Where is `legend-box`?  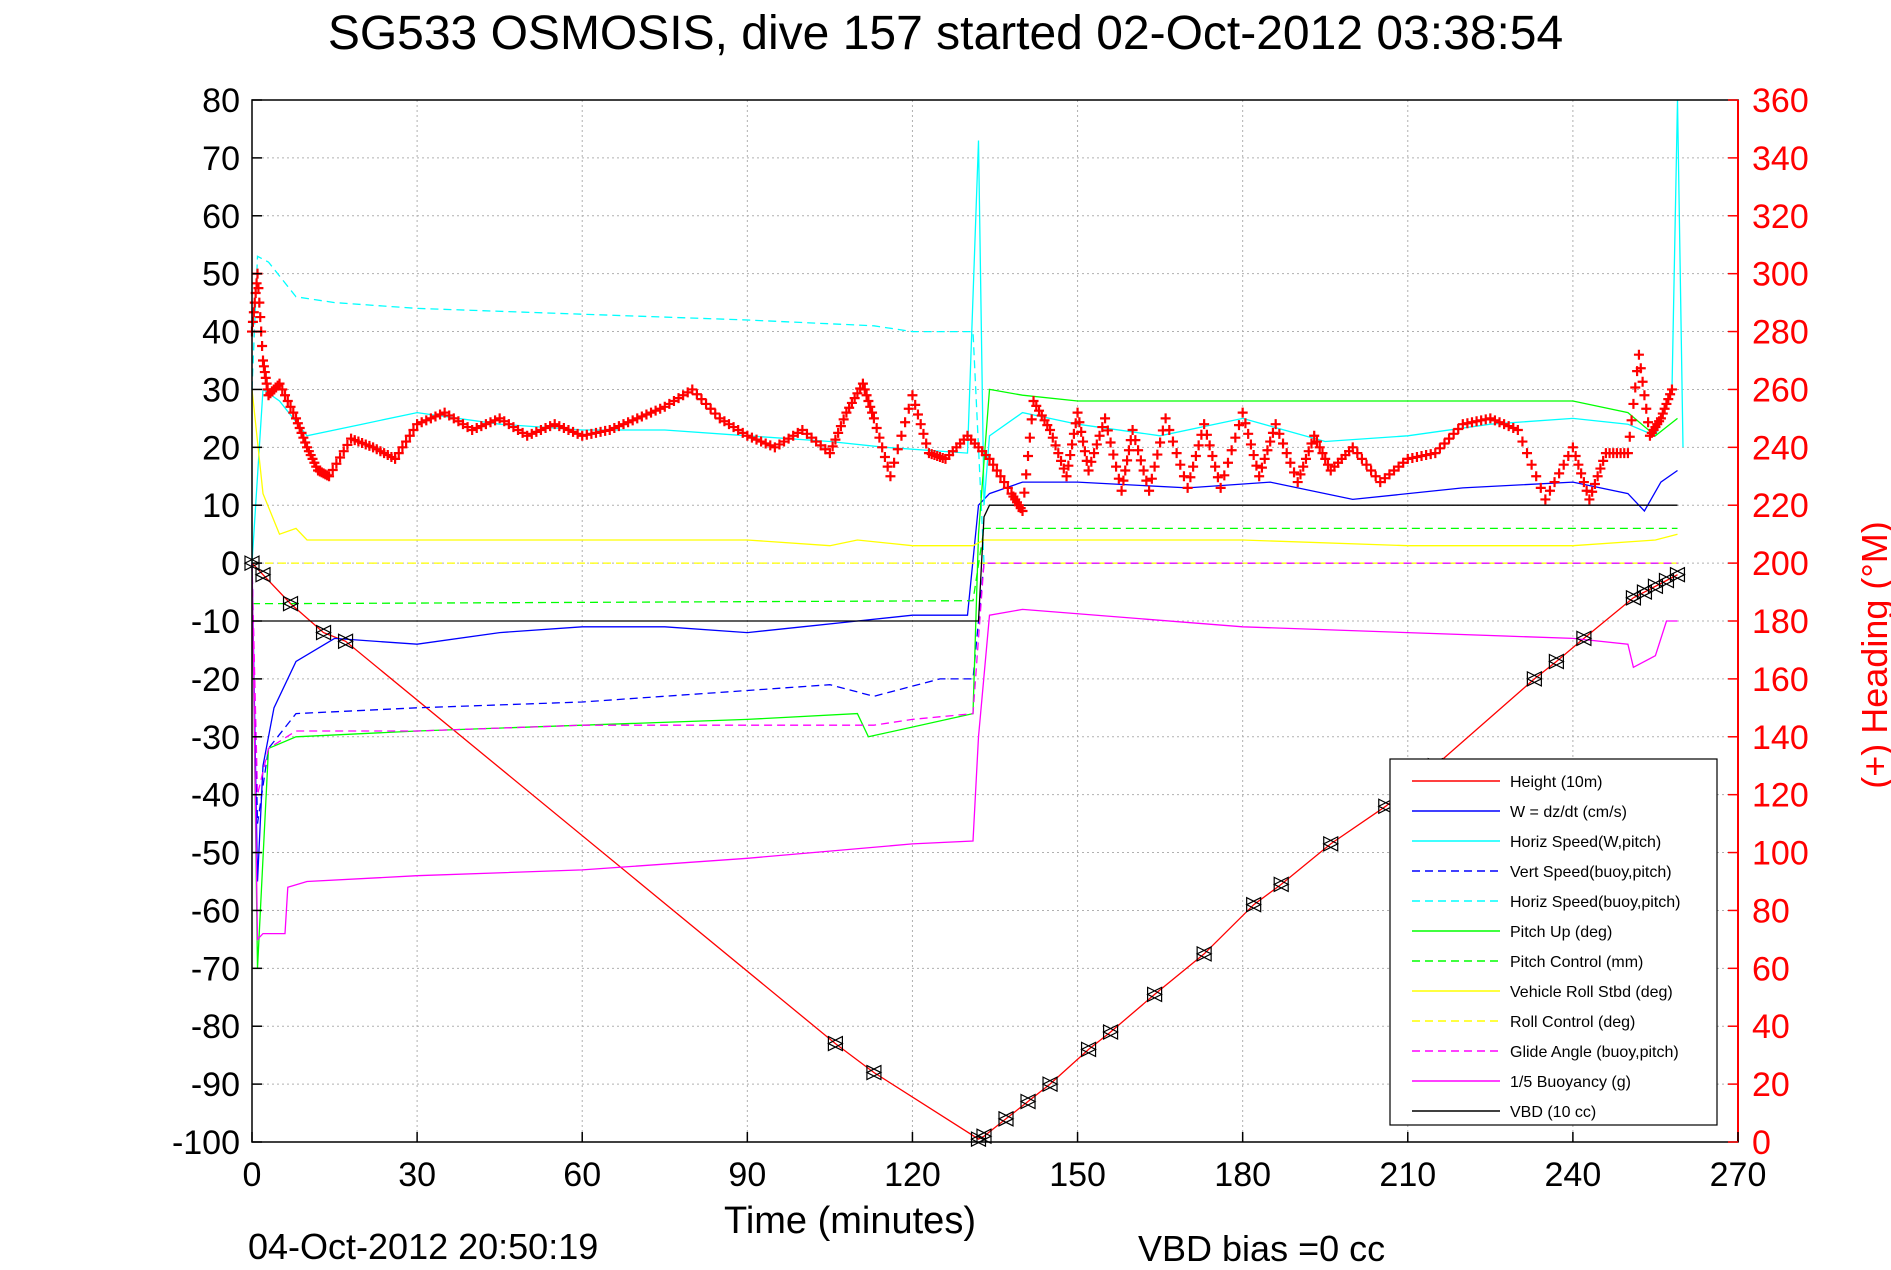 legend-box is located at coordinates (1553, 942).